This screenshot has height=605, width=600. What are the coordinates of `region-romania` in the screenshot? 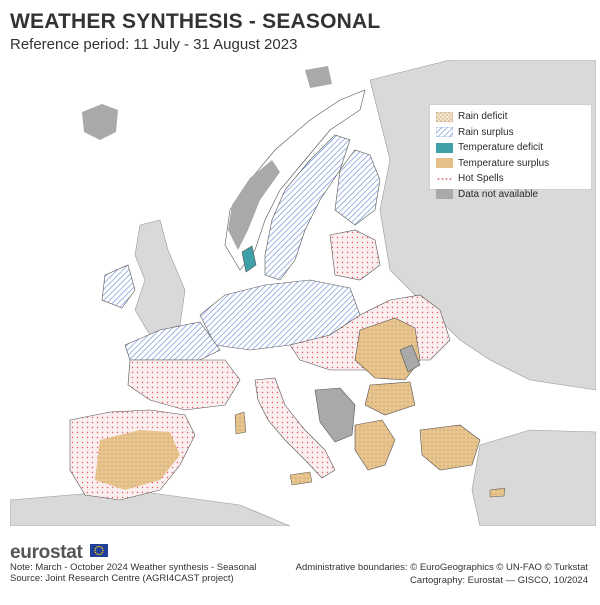 It's located at (387, 349).